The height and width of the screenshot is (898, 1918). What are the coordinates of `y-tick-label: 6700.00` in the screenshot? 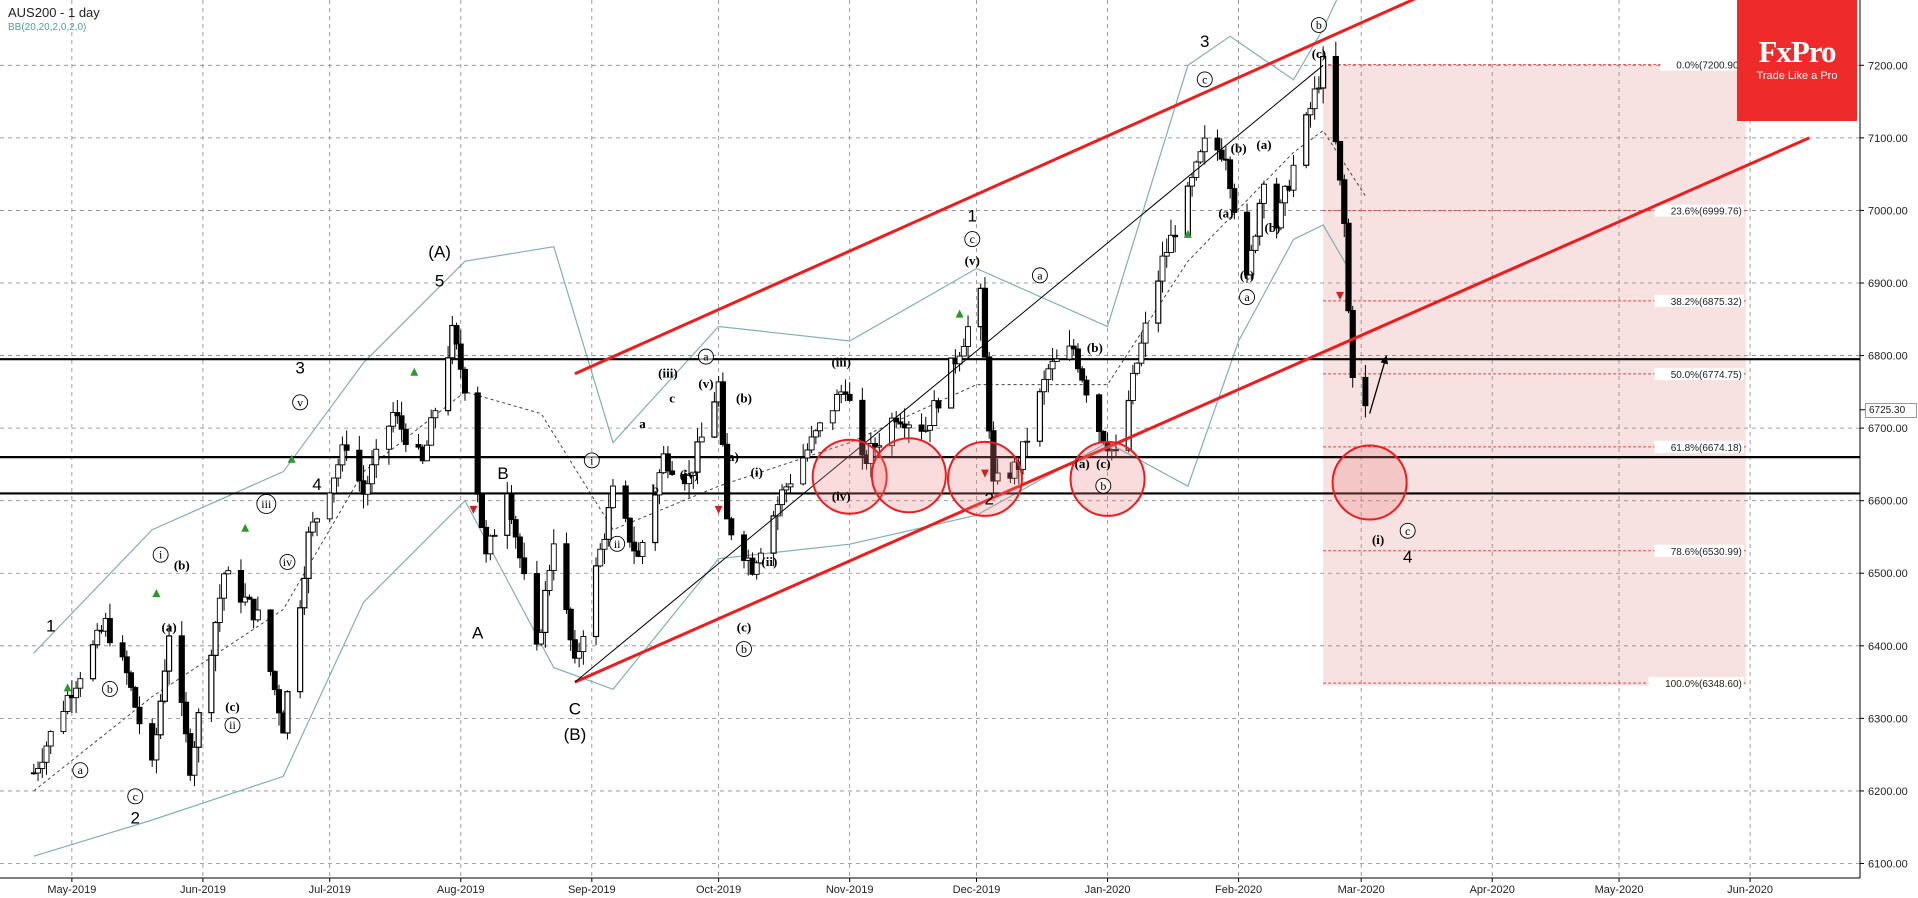 It's located at (1888, 429).